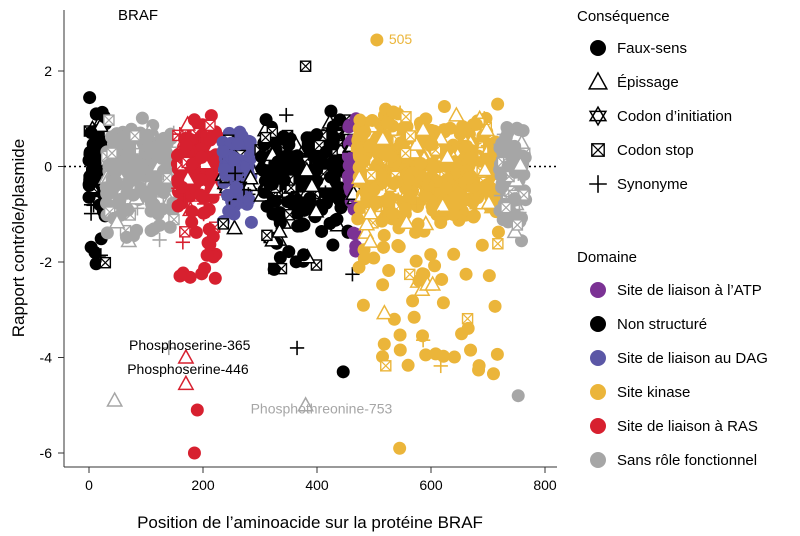  Describe the element at coordinates (52, 262) in the screenshot. I see `y-axis-ticks: -6 -4 -2 0 2` at that location.